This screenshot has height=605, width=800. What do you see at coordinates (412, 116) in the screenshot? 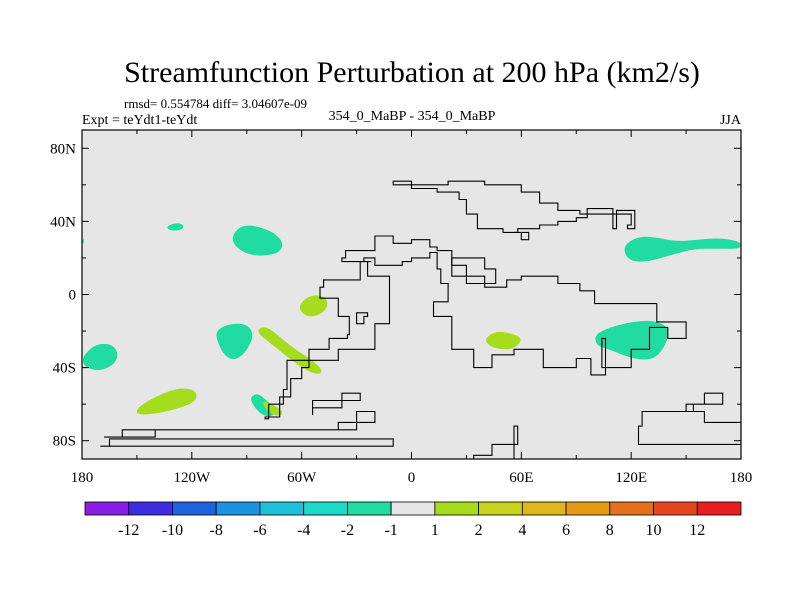
I see `case-text: 354_0_MaBP - 354_0_MaBP` at bounding box center [412, 116].